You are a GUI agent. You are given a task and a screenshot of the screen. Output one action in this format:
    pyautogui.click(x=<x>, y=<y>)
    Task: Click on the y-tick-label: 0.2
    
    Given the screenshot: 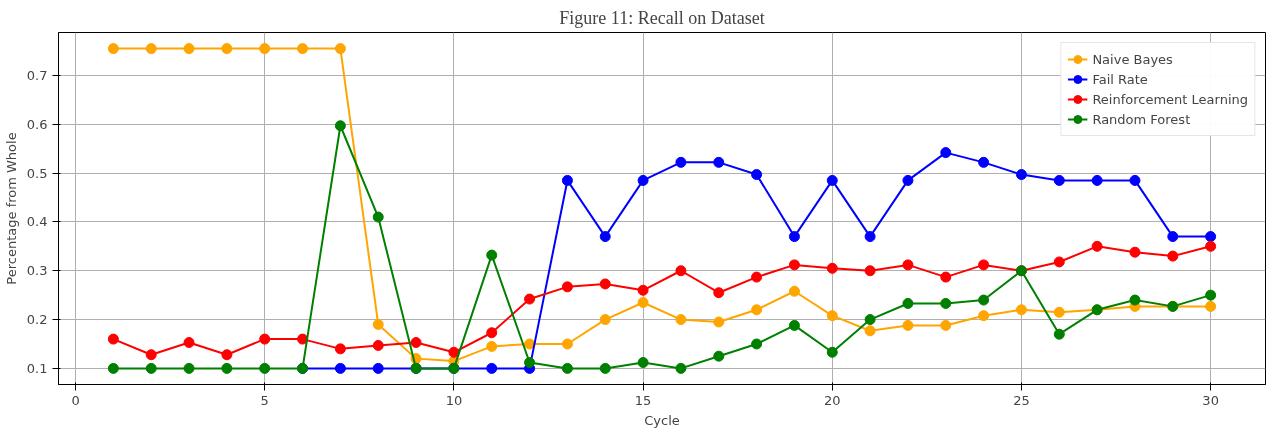 What is the action you would take?
    pyautogui.click(x=37, y=320)
    